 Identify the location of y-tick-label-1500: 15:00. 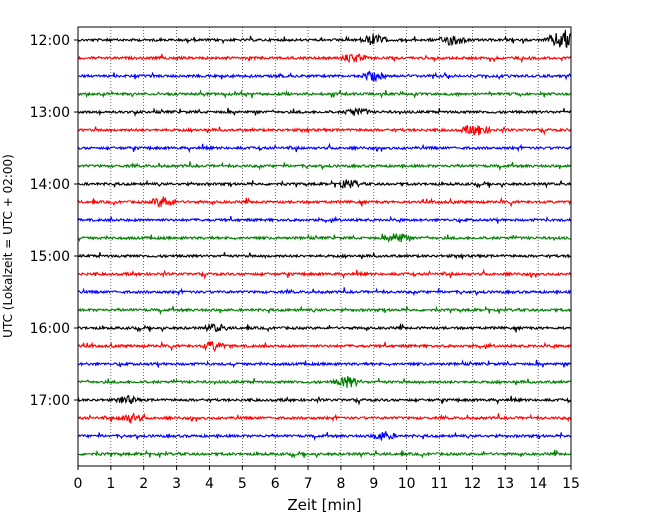
(50, 257).